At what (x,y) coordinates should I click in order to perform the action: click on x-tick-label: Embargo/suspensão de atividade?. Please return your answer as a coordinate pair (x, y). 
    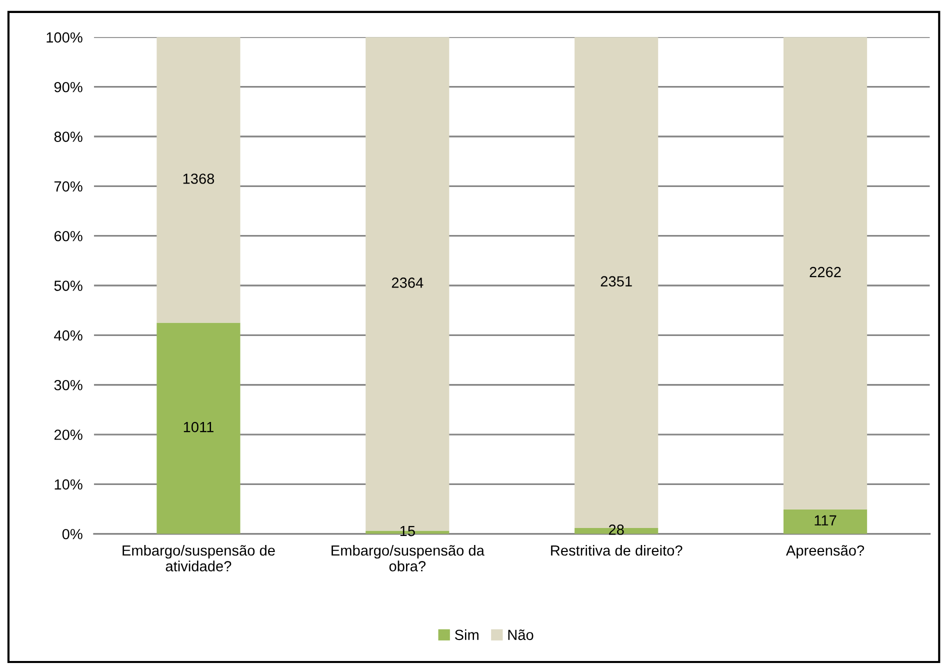
    Looking at the image, I should click on (198, 558).